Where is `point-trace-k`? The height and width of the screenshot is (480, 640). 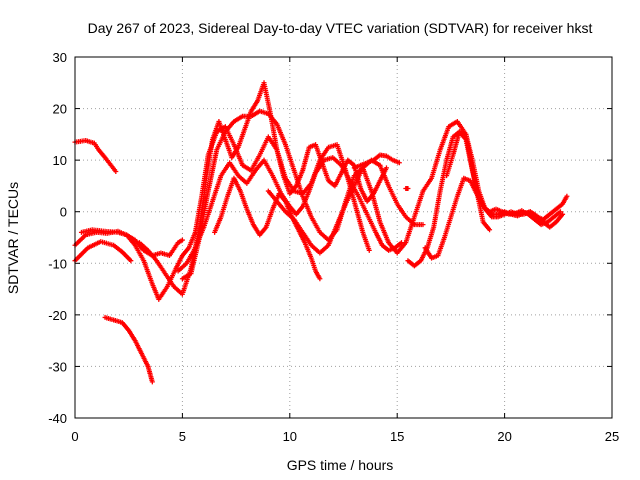 point-trace-k is located at coordinates (567, 196).